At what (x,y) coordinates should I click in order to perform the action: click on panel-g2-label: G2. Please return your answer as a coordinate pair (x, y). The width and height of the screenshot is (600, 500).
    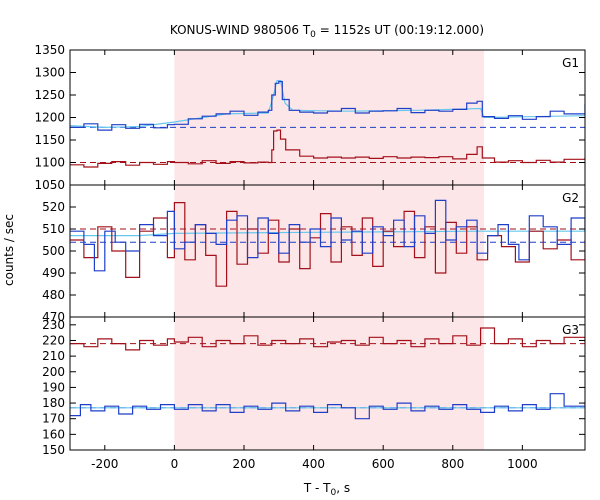
    Looking at the image, I should click on (570, 198).